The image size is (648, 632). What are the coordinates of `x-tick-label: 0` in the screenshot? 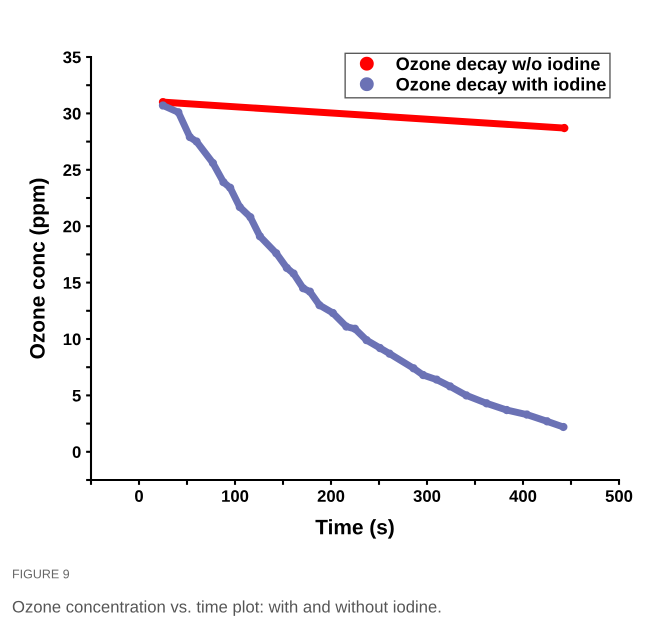 It's located at (139, 496).